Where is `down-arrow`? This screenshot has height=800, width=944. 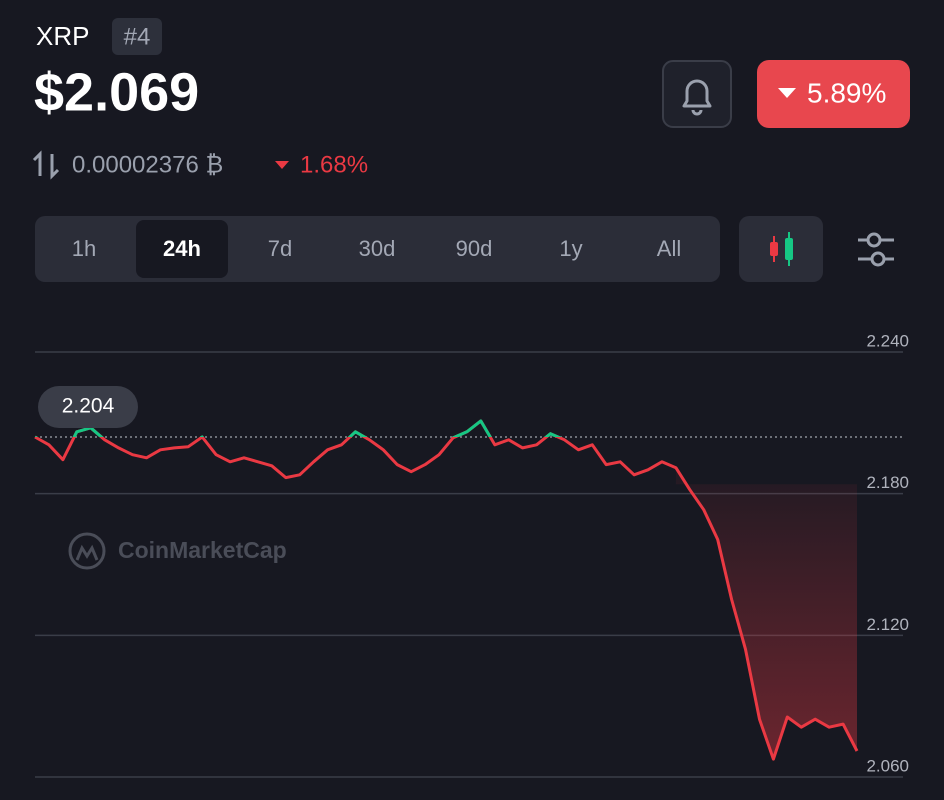 down-arrow is located at coordinates (787, 93).